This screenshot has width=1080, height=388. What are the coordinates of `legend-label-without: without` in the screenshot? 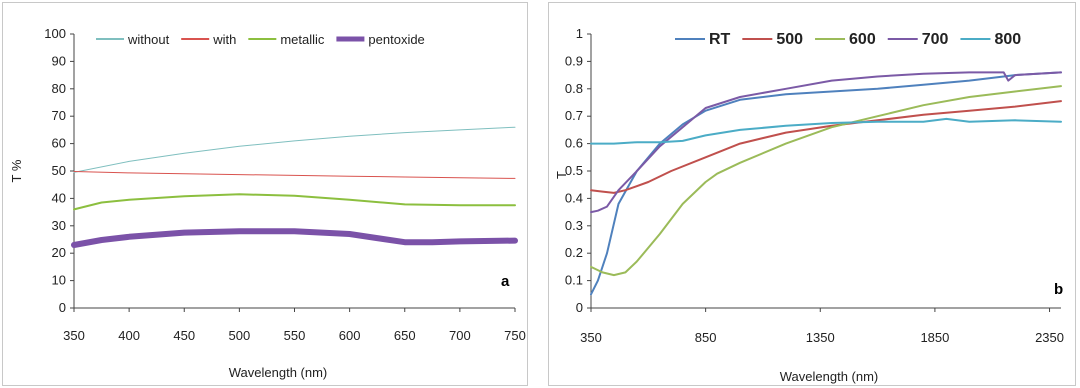 It's located at (148, 39).